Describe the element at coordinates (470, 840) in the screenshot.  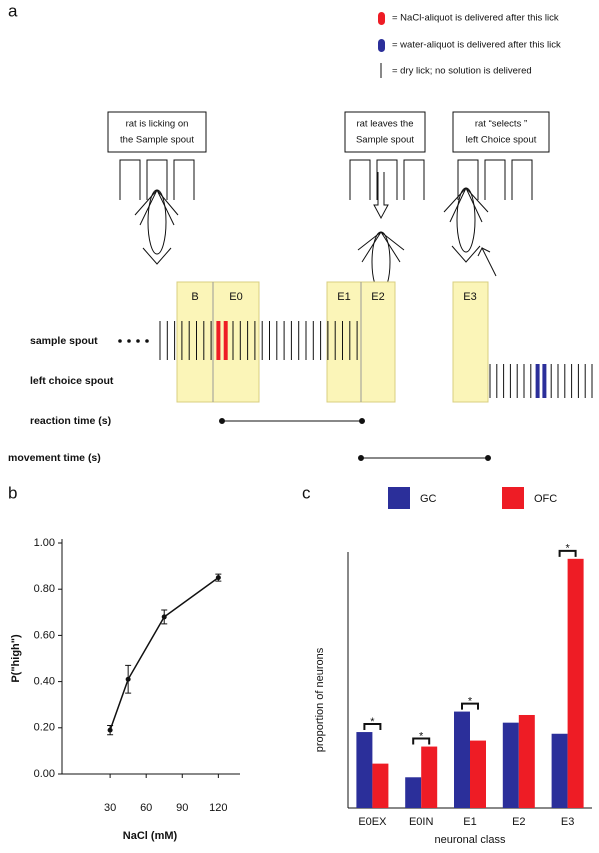
I see `x-axis-label: neuronal class` at that location.